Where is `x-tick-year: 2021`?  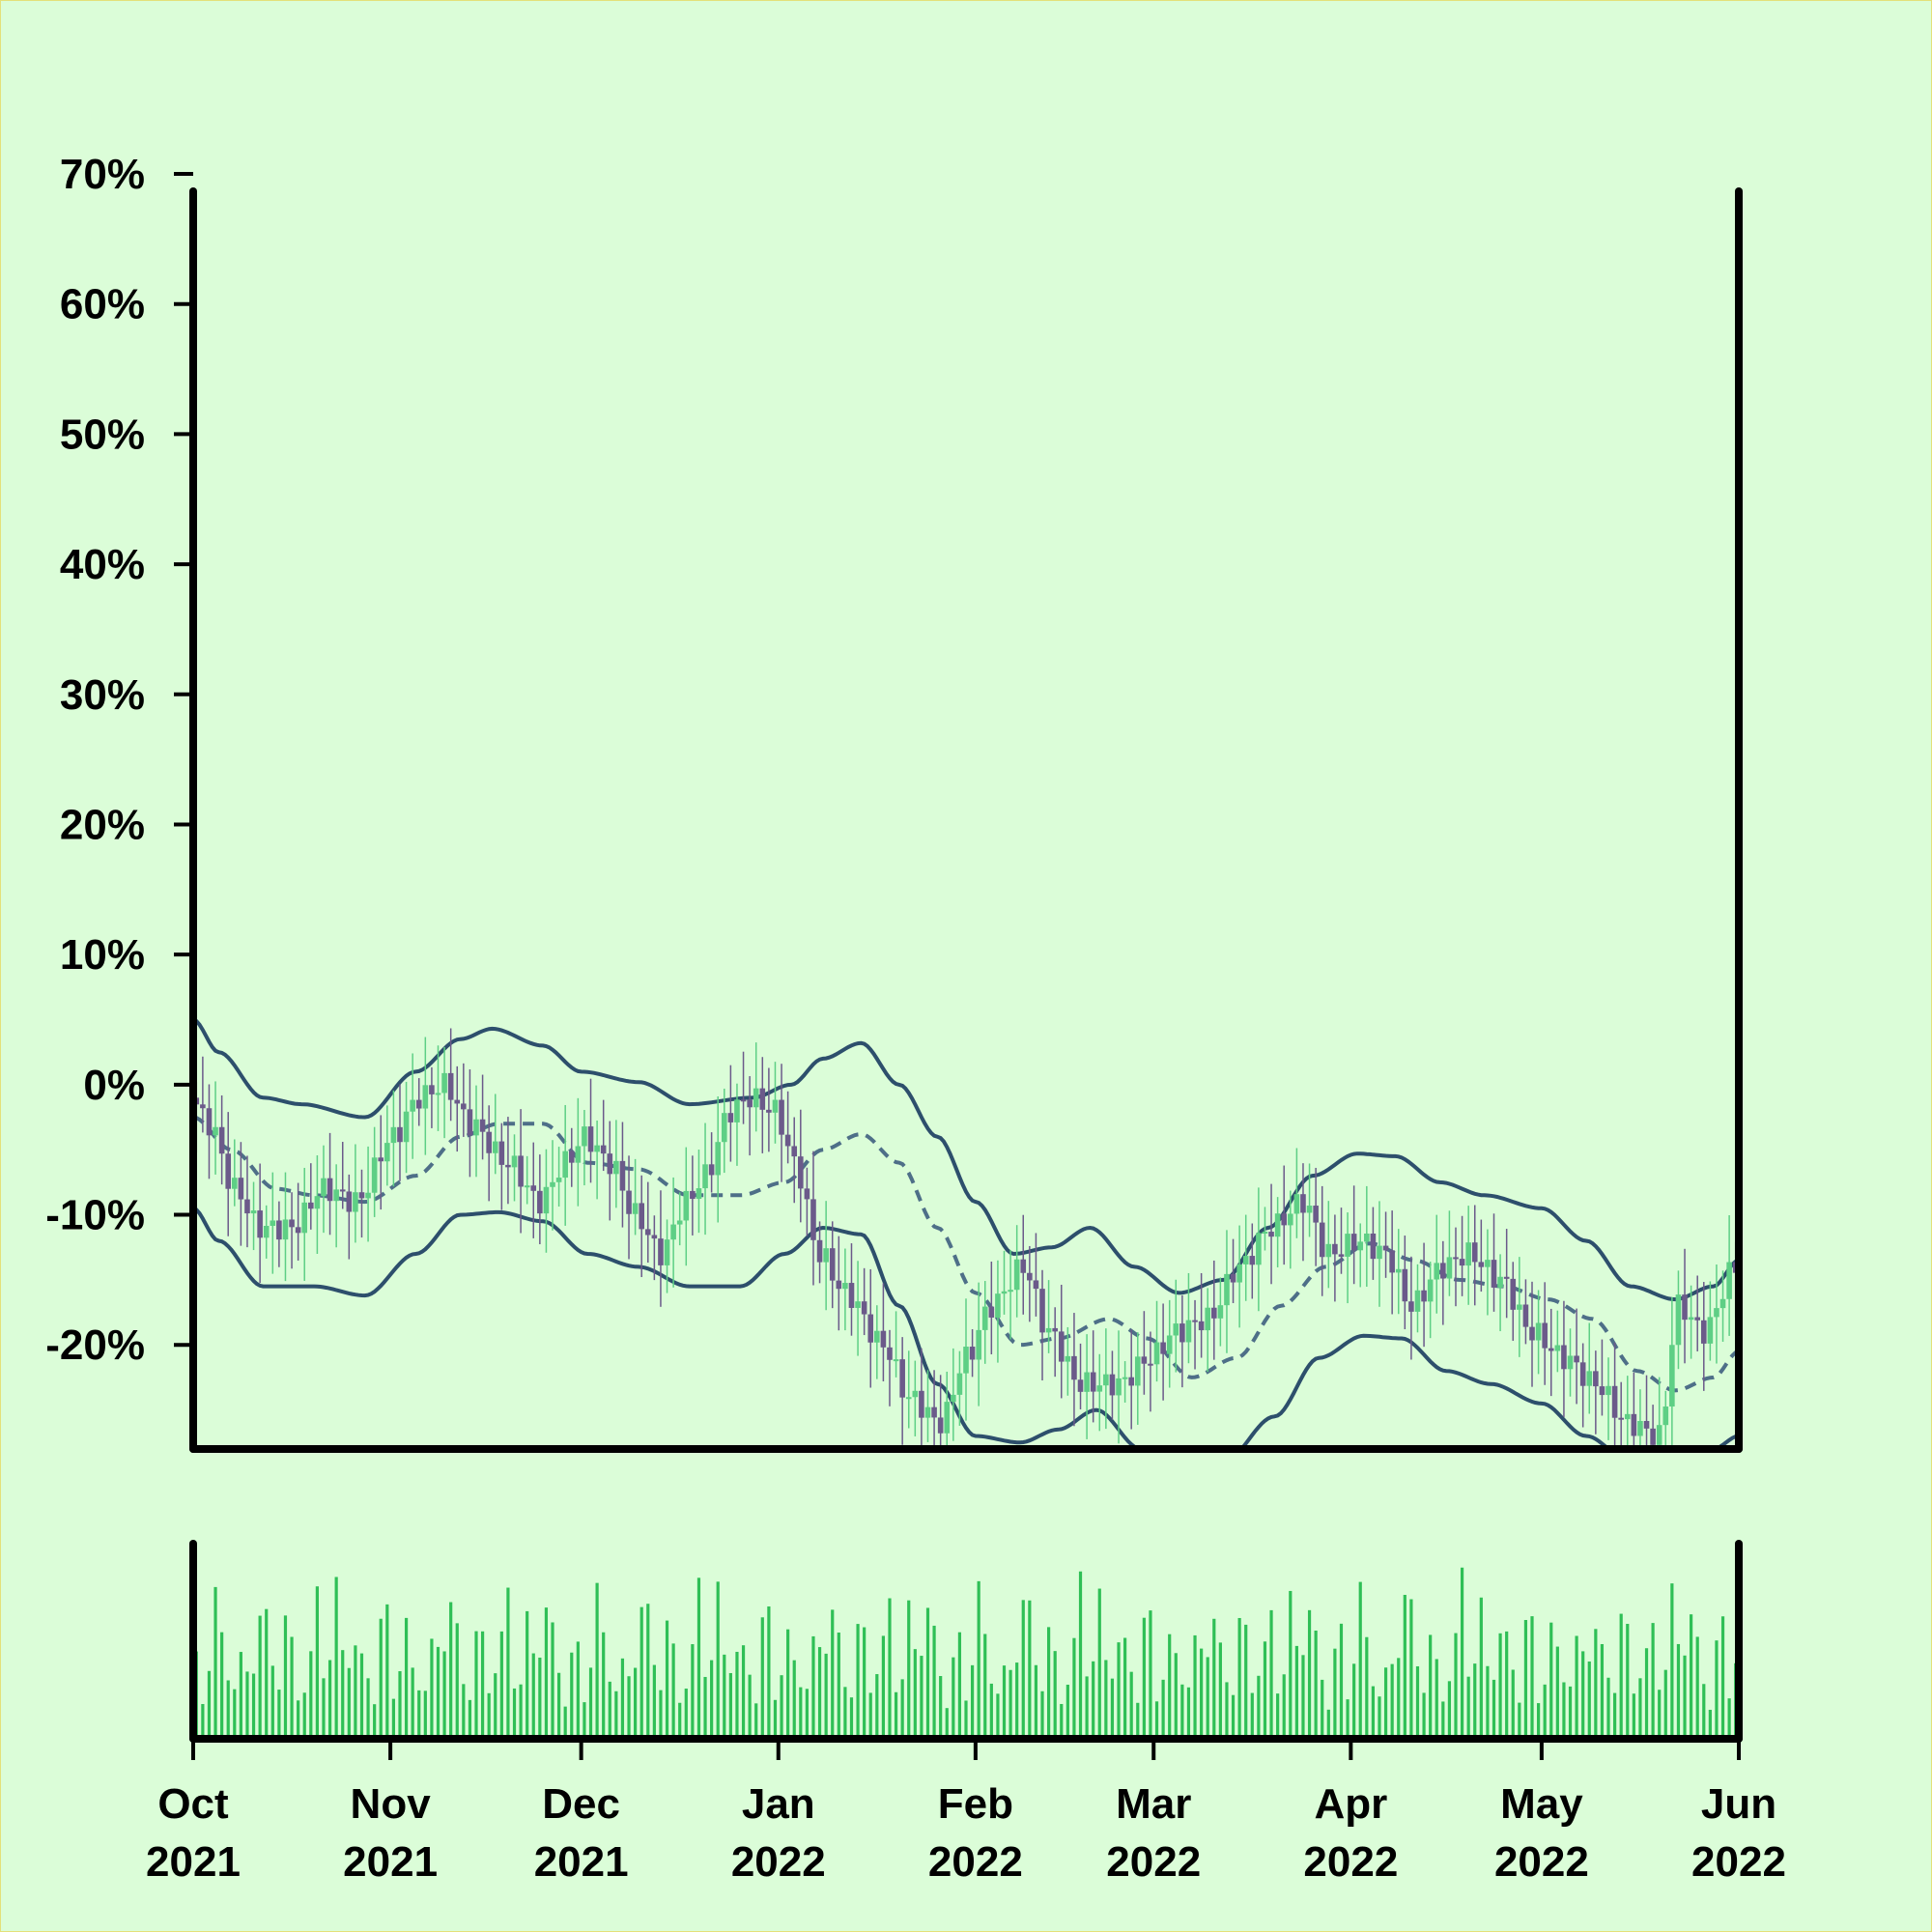 x-tick-year: 2021 is located at coordinates (193, 1862).